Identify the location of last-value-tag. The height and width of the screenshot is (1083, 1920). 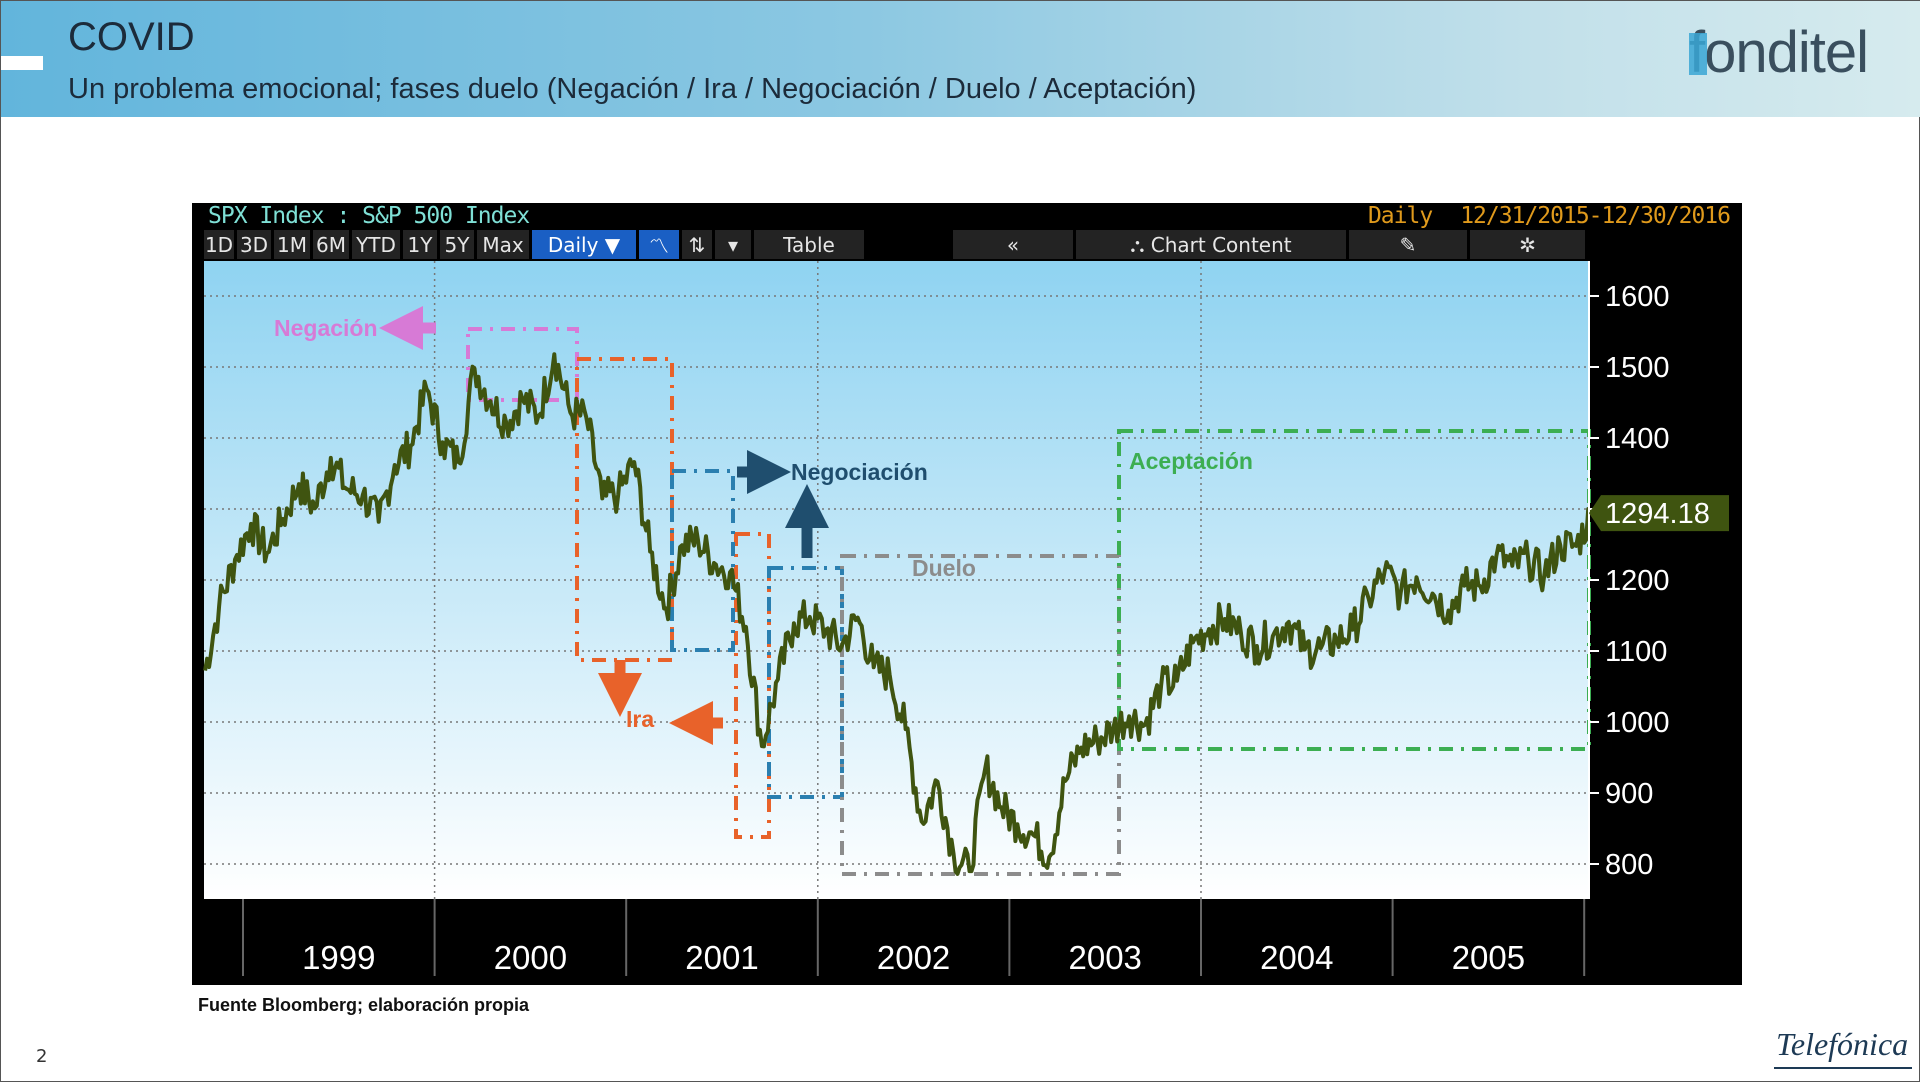
(1659, 513).